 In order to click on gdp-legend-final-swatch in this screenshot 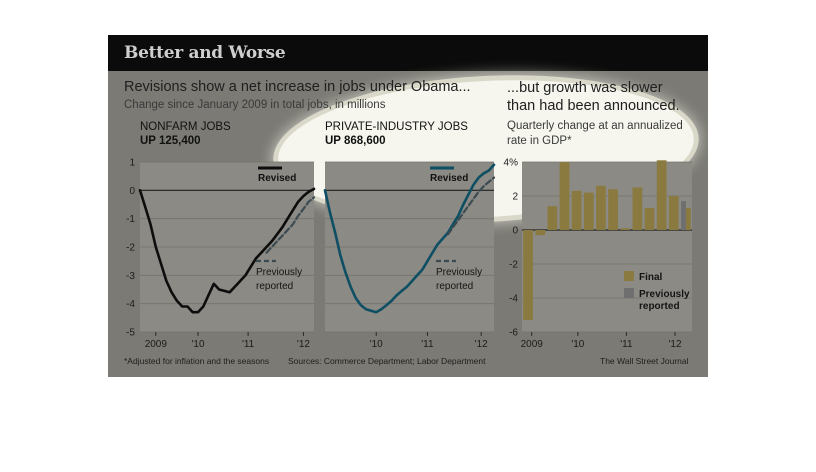, I will do `click(629, 276)`.